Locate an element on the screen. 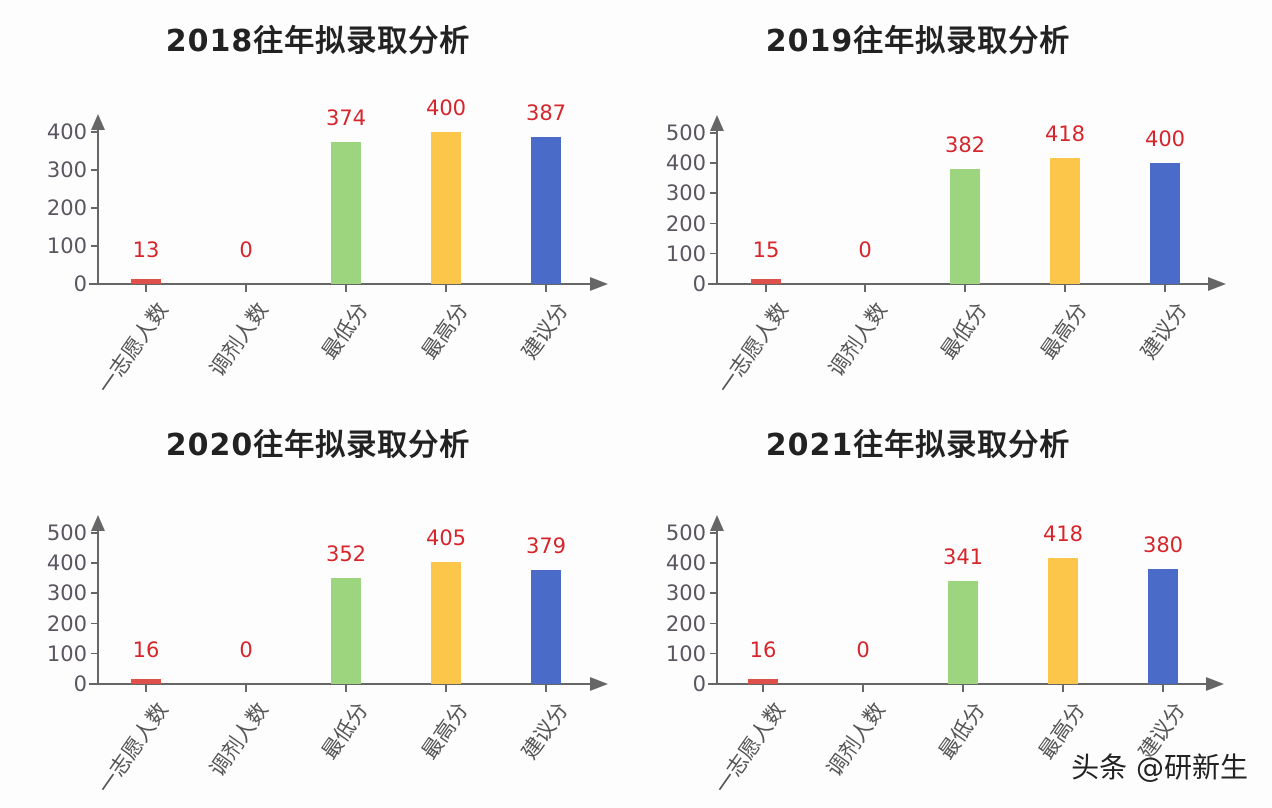 This screenshot has height=808, width=1272. value-label: 13 is located at coordinates (146, 250).